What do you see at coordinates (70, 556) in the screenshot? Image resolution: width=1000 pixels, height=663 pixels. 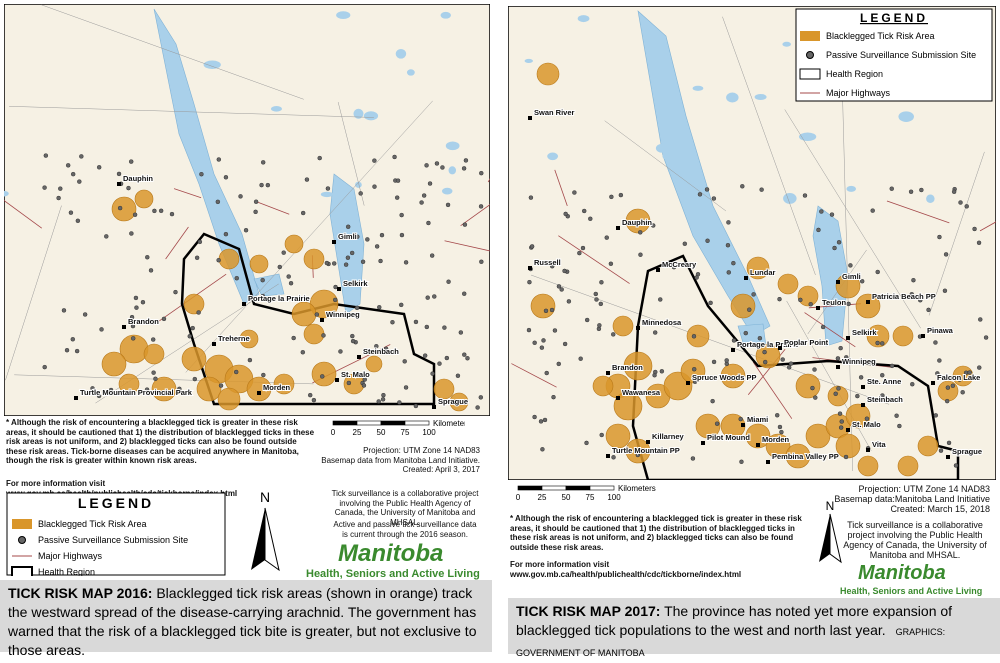 I see `legend-item: Major Highways` at bounding box center [70, 556].